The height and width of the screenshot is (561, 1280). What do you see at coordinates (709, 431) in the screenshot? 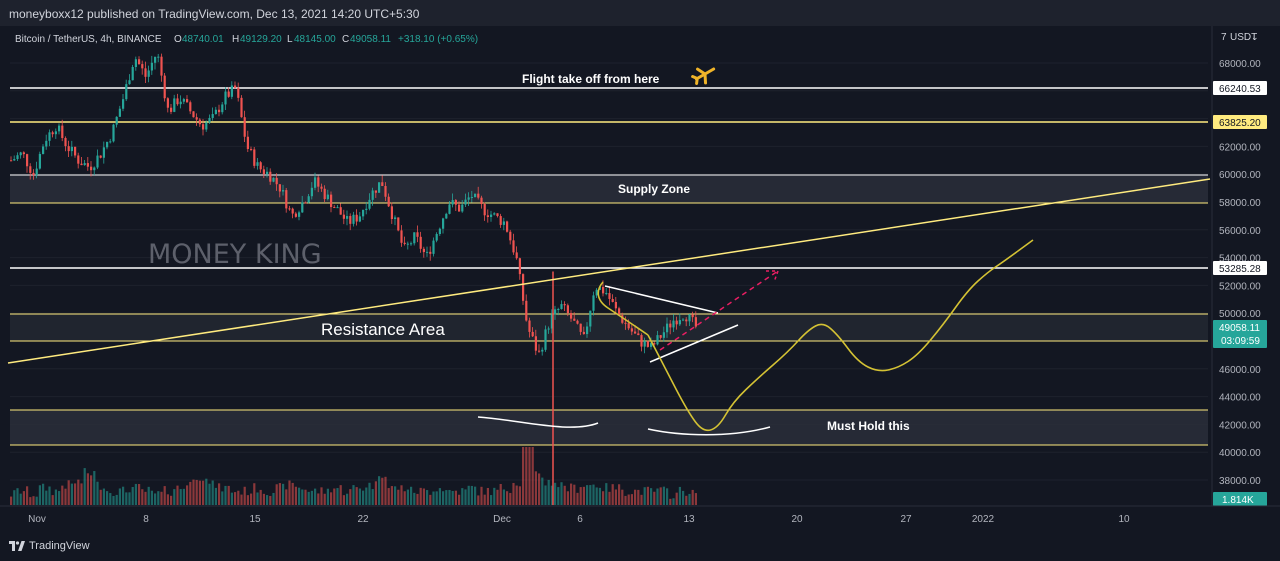
I see `support-arc-right` at bounding box center [709, 431].